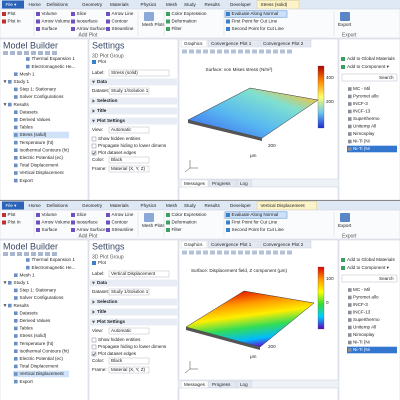 This screenshot has width=400, height=400. I want to click on graphics-tab-label: Graphics, so click(193, 43).